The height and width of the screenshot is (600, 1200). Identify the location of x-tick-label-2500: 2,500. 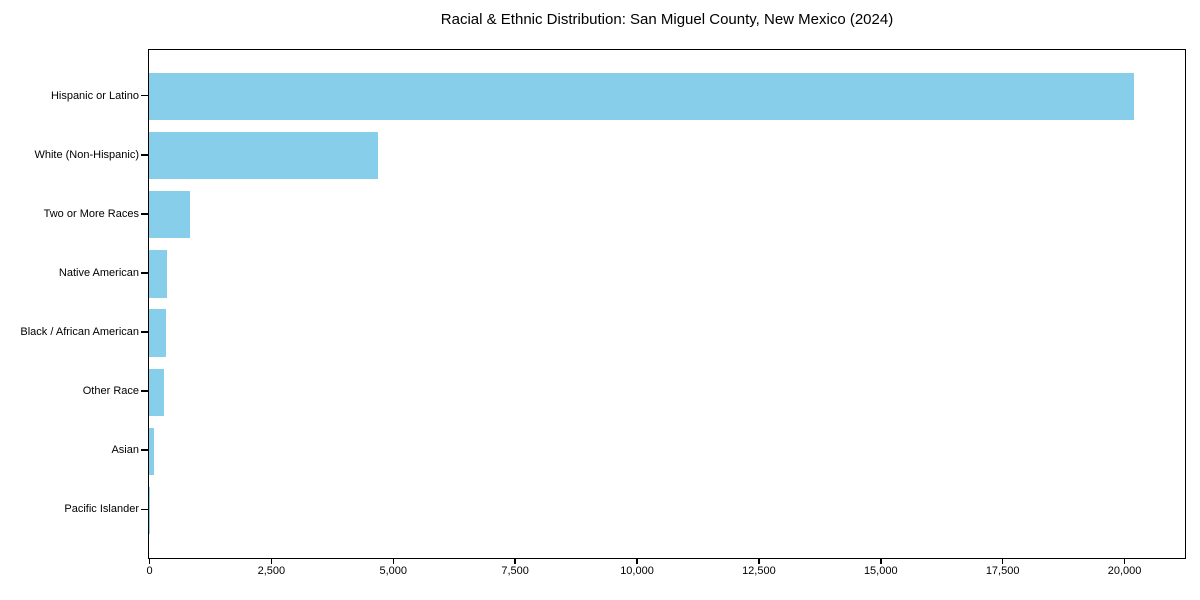
(271, 571).